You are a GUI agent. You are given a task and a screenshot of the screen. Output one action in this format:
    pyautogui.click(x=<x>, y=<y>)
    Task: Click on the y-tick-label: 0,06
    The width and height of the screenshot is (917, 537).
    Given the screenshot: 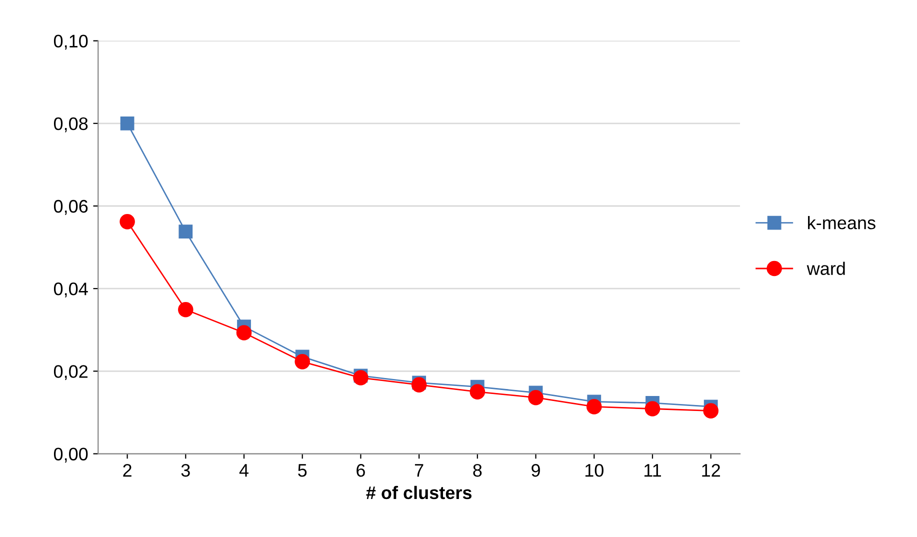 What is the action you would take?
    pyautogui.click(x=71, y=207)
    